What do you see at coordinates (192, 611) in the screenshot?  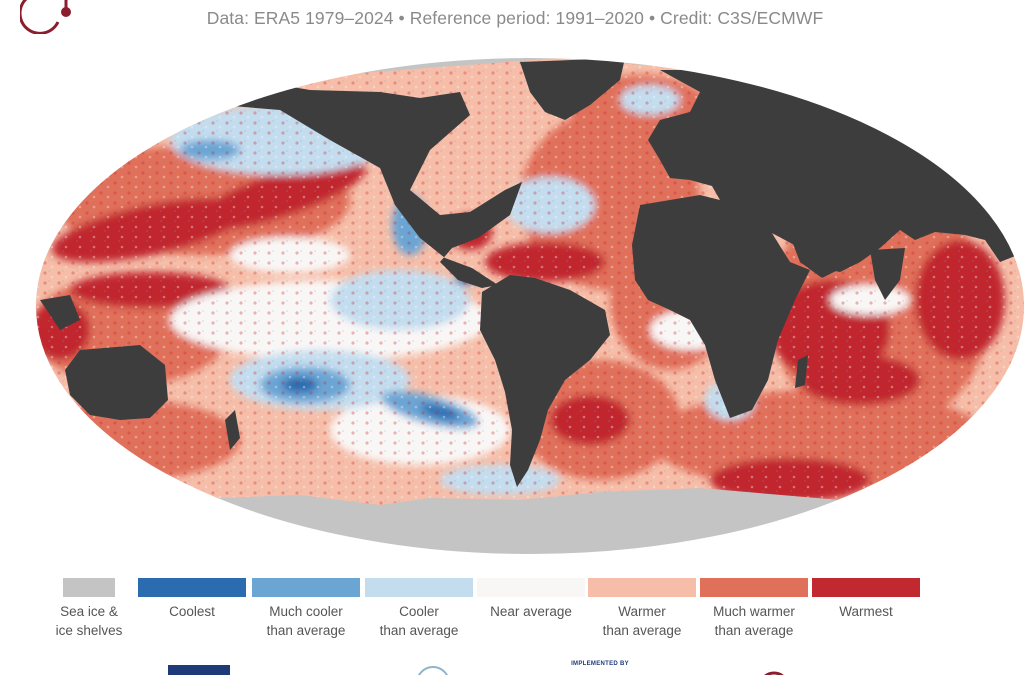 I see `legend-label: Coolest` at bounding box center [192, 611].